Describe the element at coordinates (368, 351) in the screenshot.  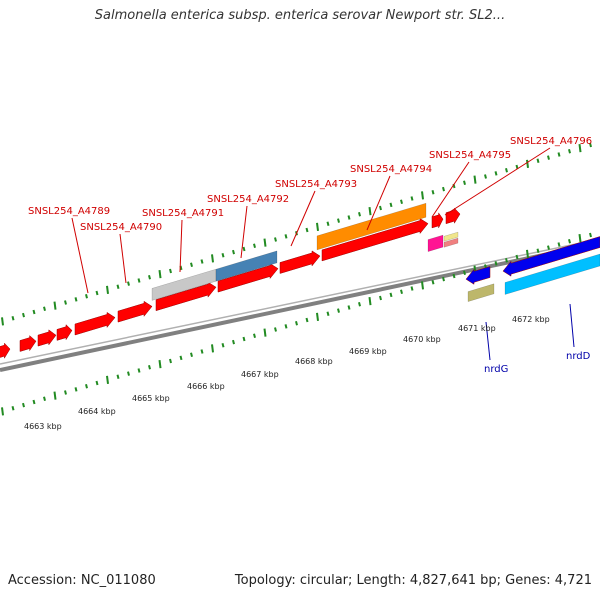
I see `kbp-tick-label: 4669 kbp` at that location.